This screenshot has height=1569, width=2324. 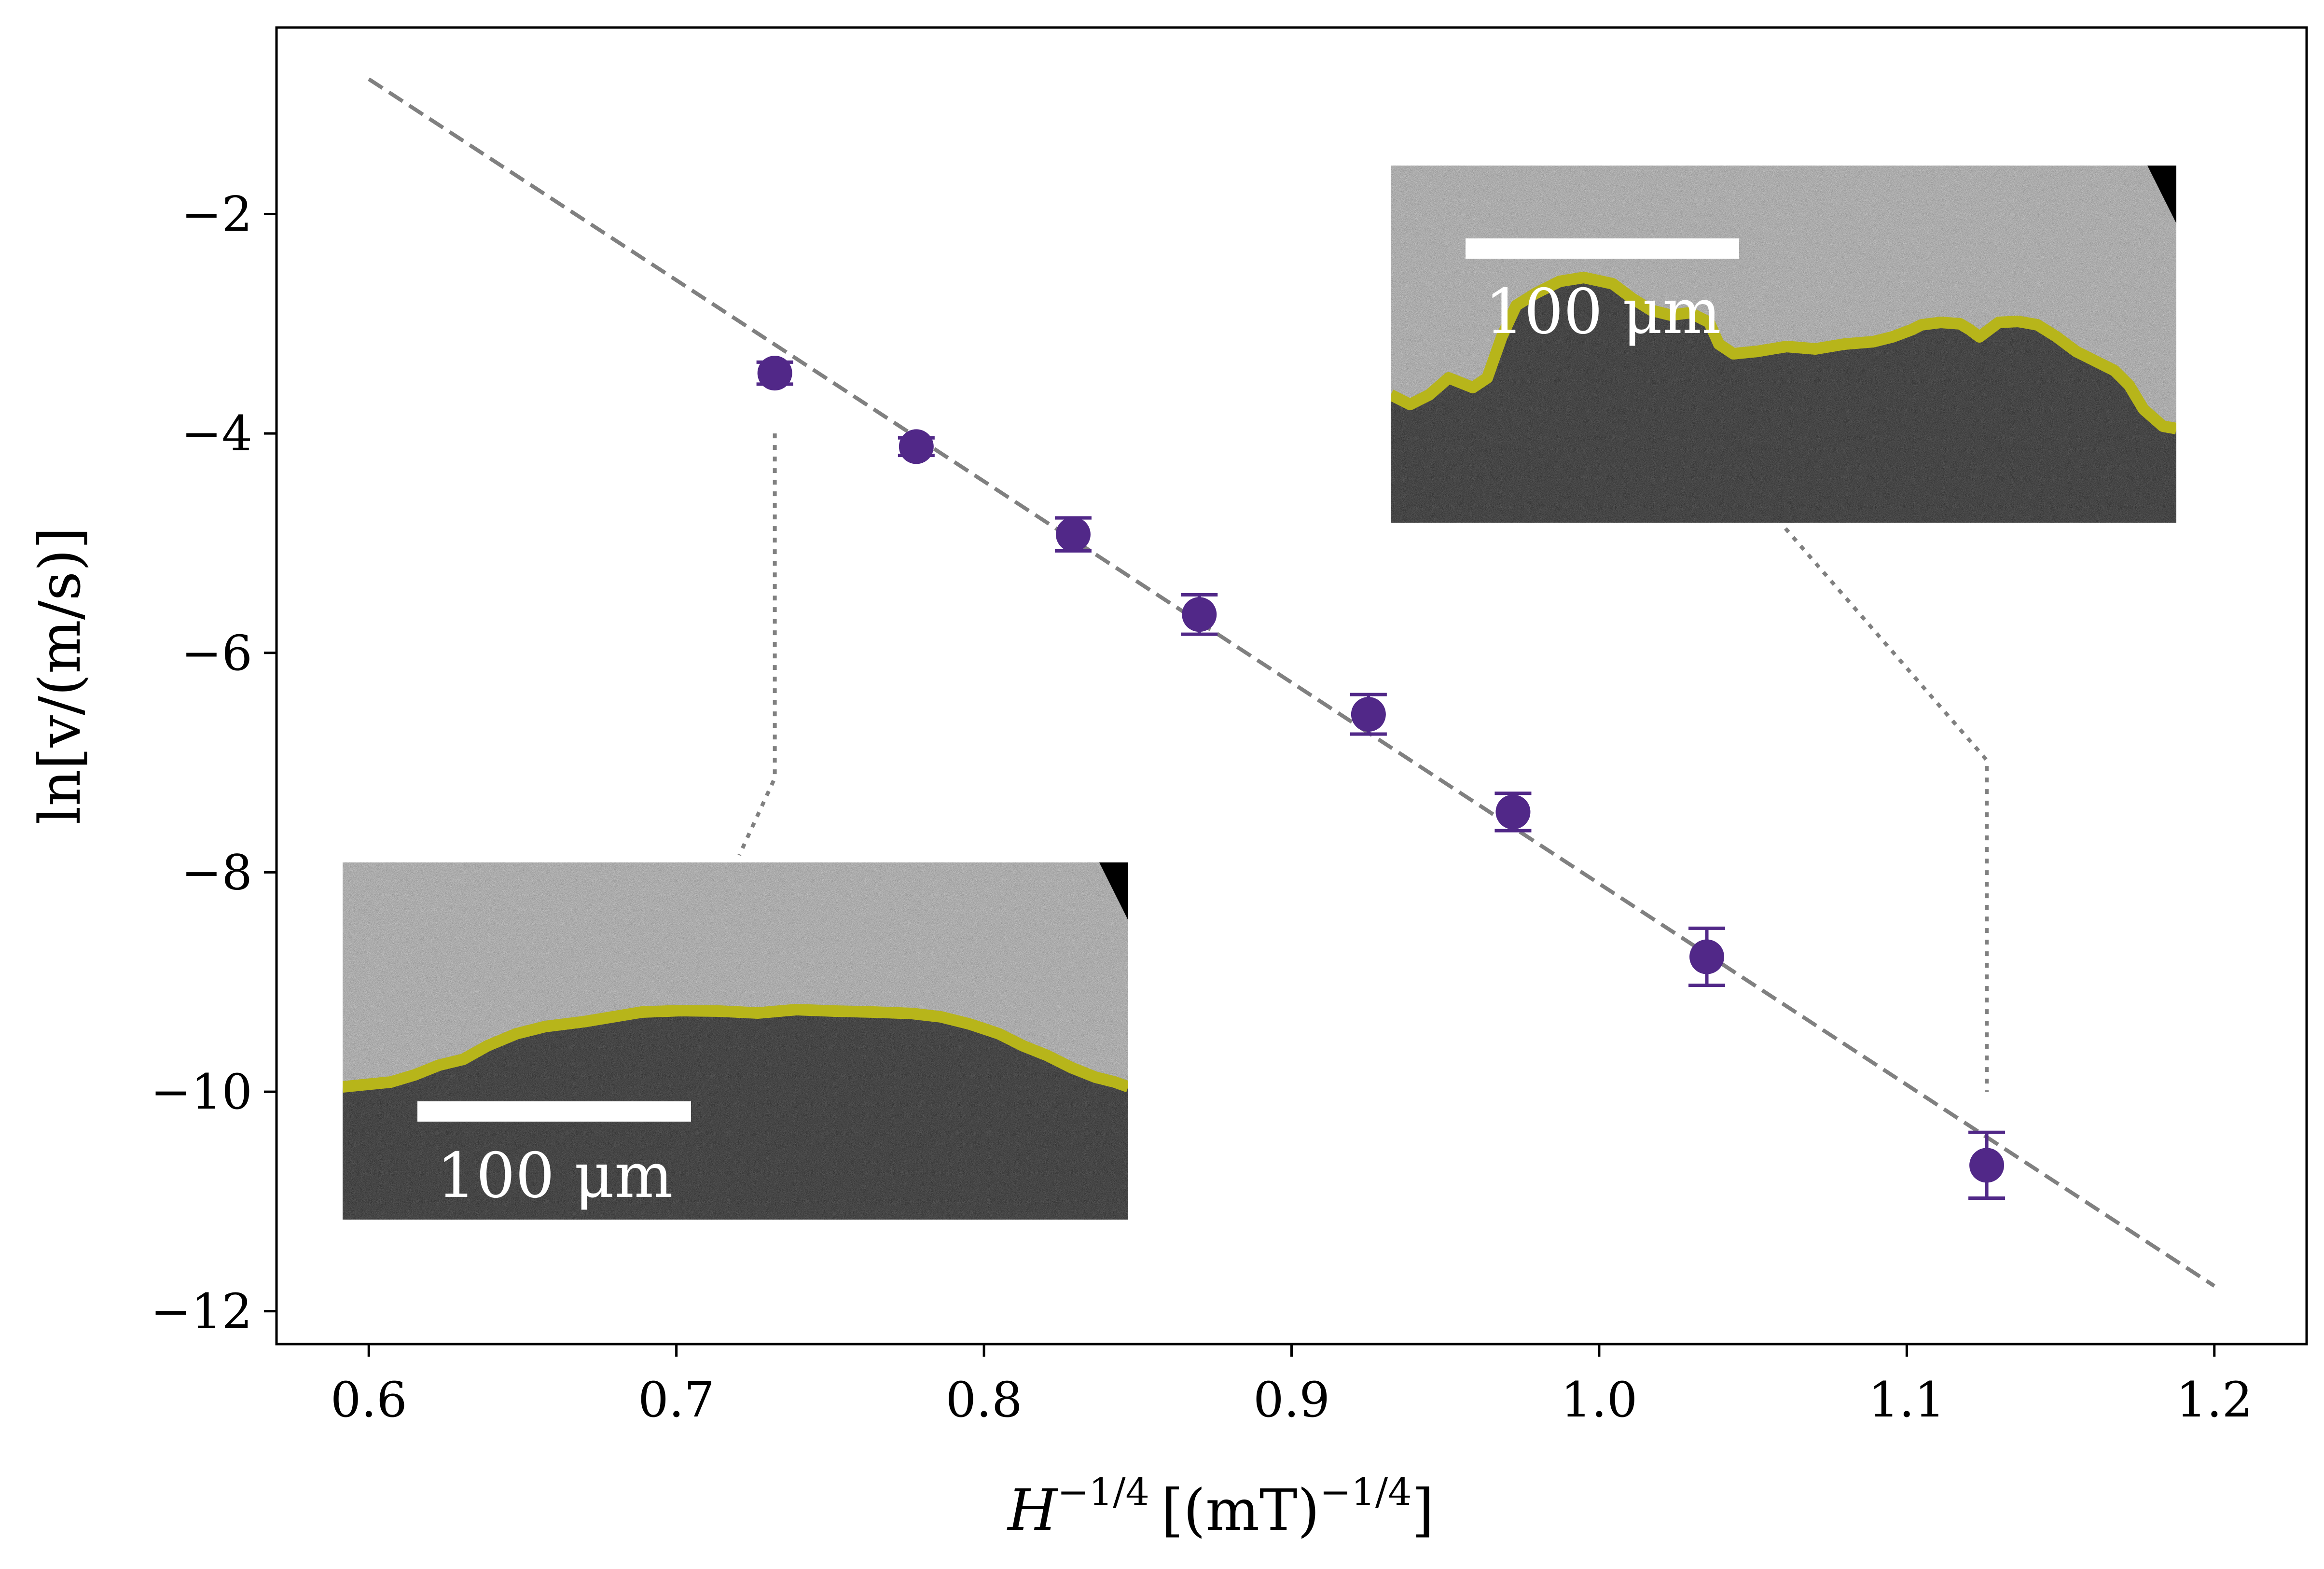 I want to click on inset-high-field: 100 μm, so click(x=1783, y=344).